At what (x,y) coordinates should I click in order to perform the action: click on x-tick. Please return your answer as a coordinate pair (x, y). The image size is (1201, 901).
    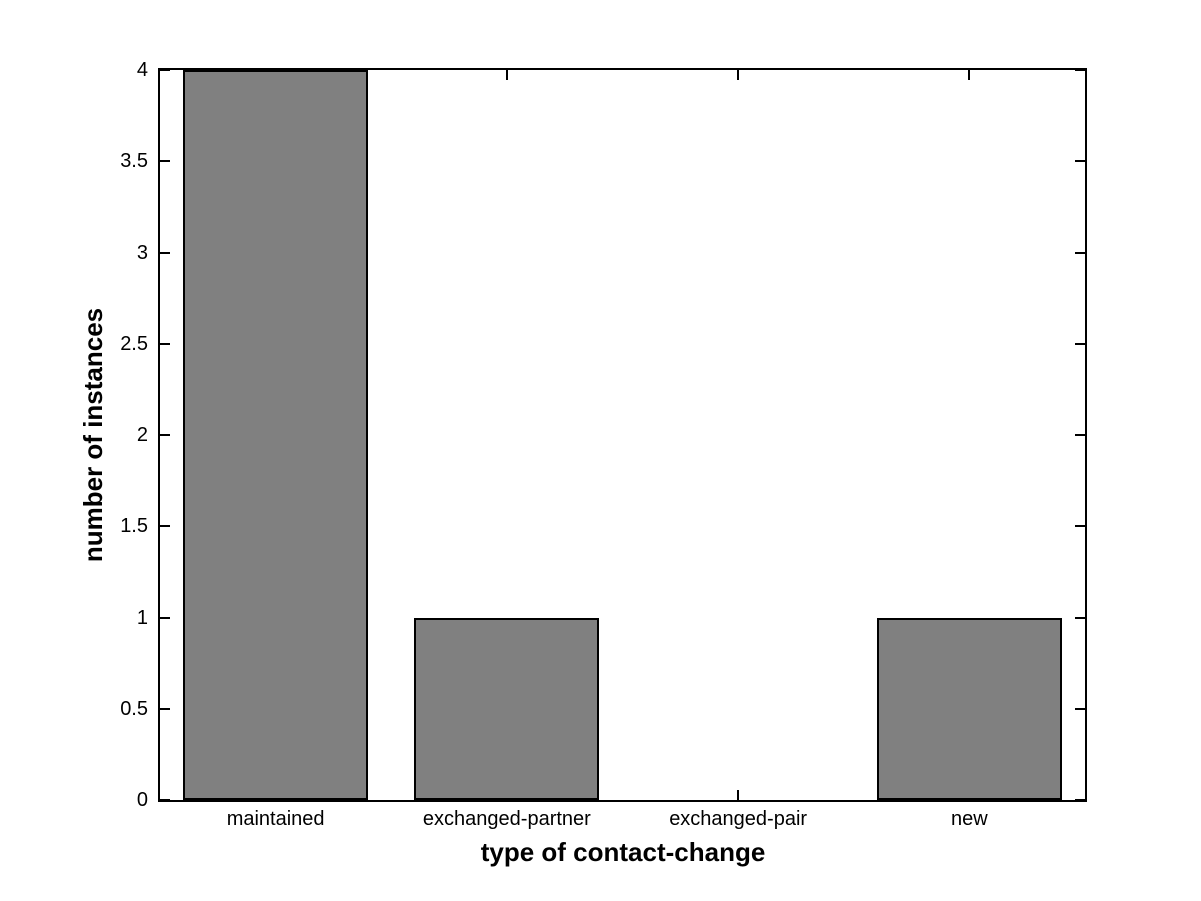
    Looking at the image, I should click on (738, 795).